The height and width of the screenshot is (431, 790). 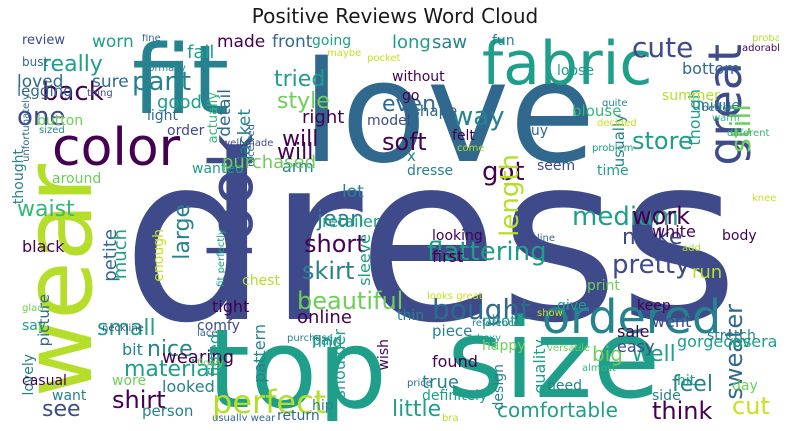 I want to click on word-loose: loose, so click(x=575, y=71).